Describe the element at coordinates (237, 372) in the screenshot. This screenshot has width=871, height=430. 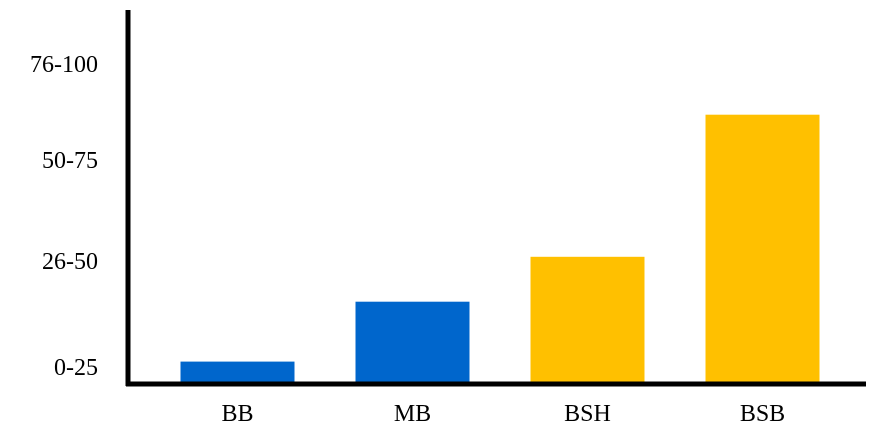
I see `bar-bb` at that location.